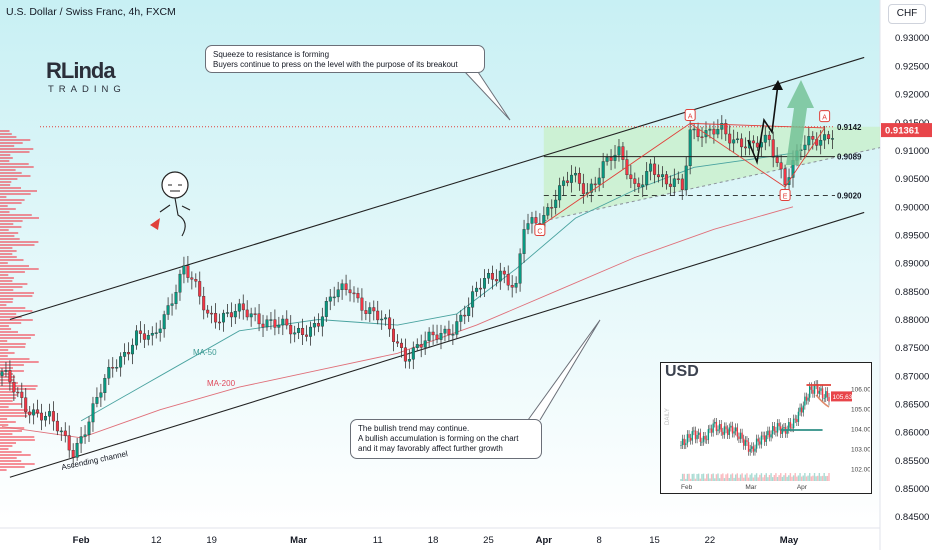 This screenshot has height=550, width=932. I want to click on x-tick-label: 18, so click(433, 540).